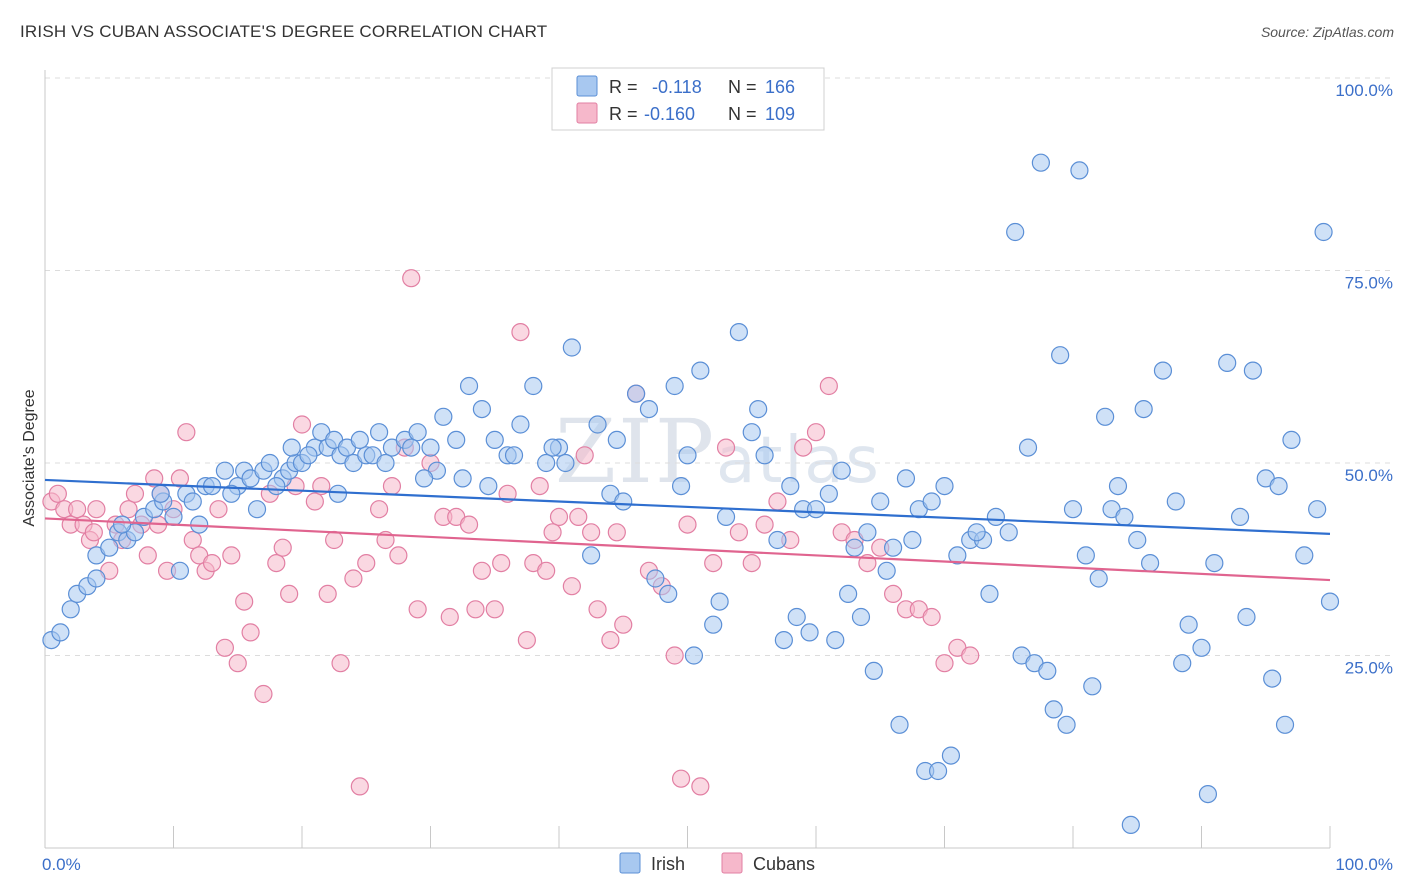 The height and width of the screenshot is (892, 1406). I want to click on series-legend: Irish Cubans, so click(717, 863).